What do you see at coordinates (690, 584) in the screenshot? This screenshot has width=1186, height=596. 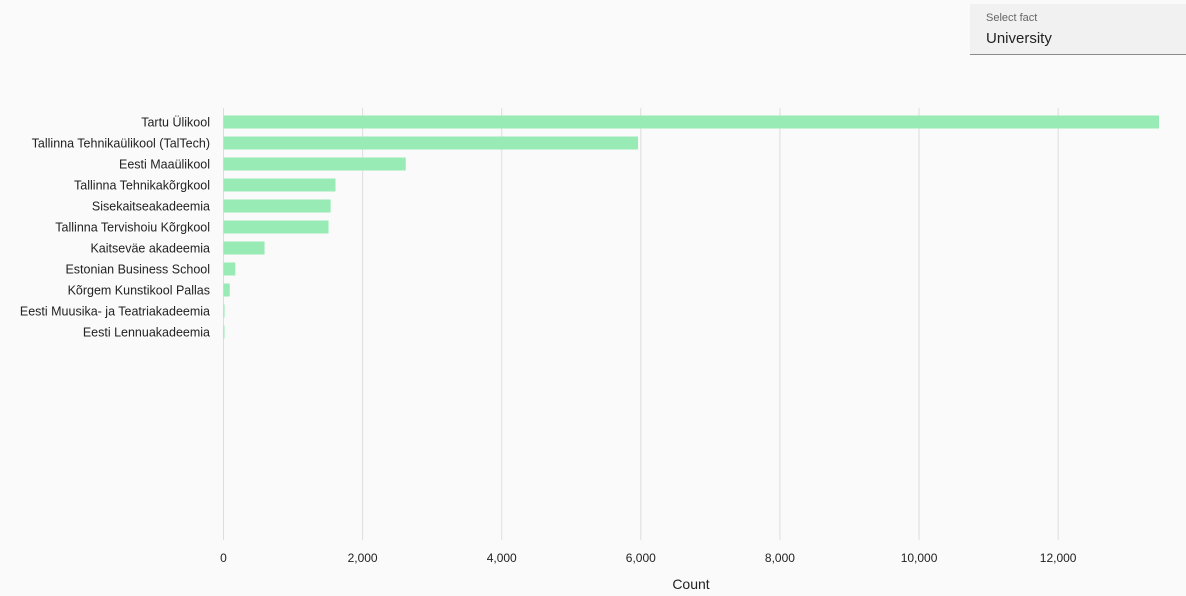 I see `x-axis-title: Count` at bounding box center [690, 584].